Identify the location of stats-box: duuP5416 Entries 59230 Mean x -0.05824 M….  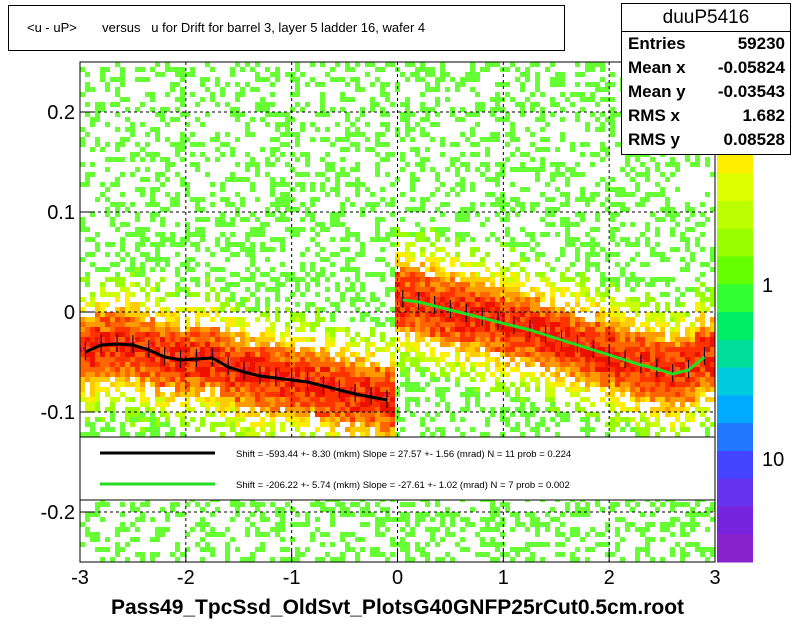
(706, 79).